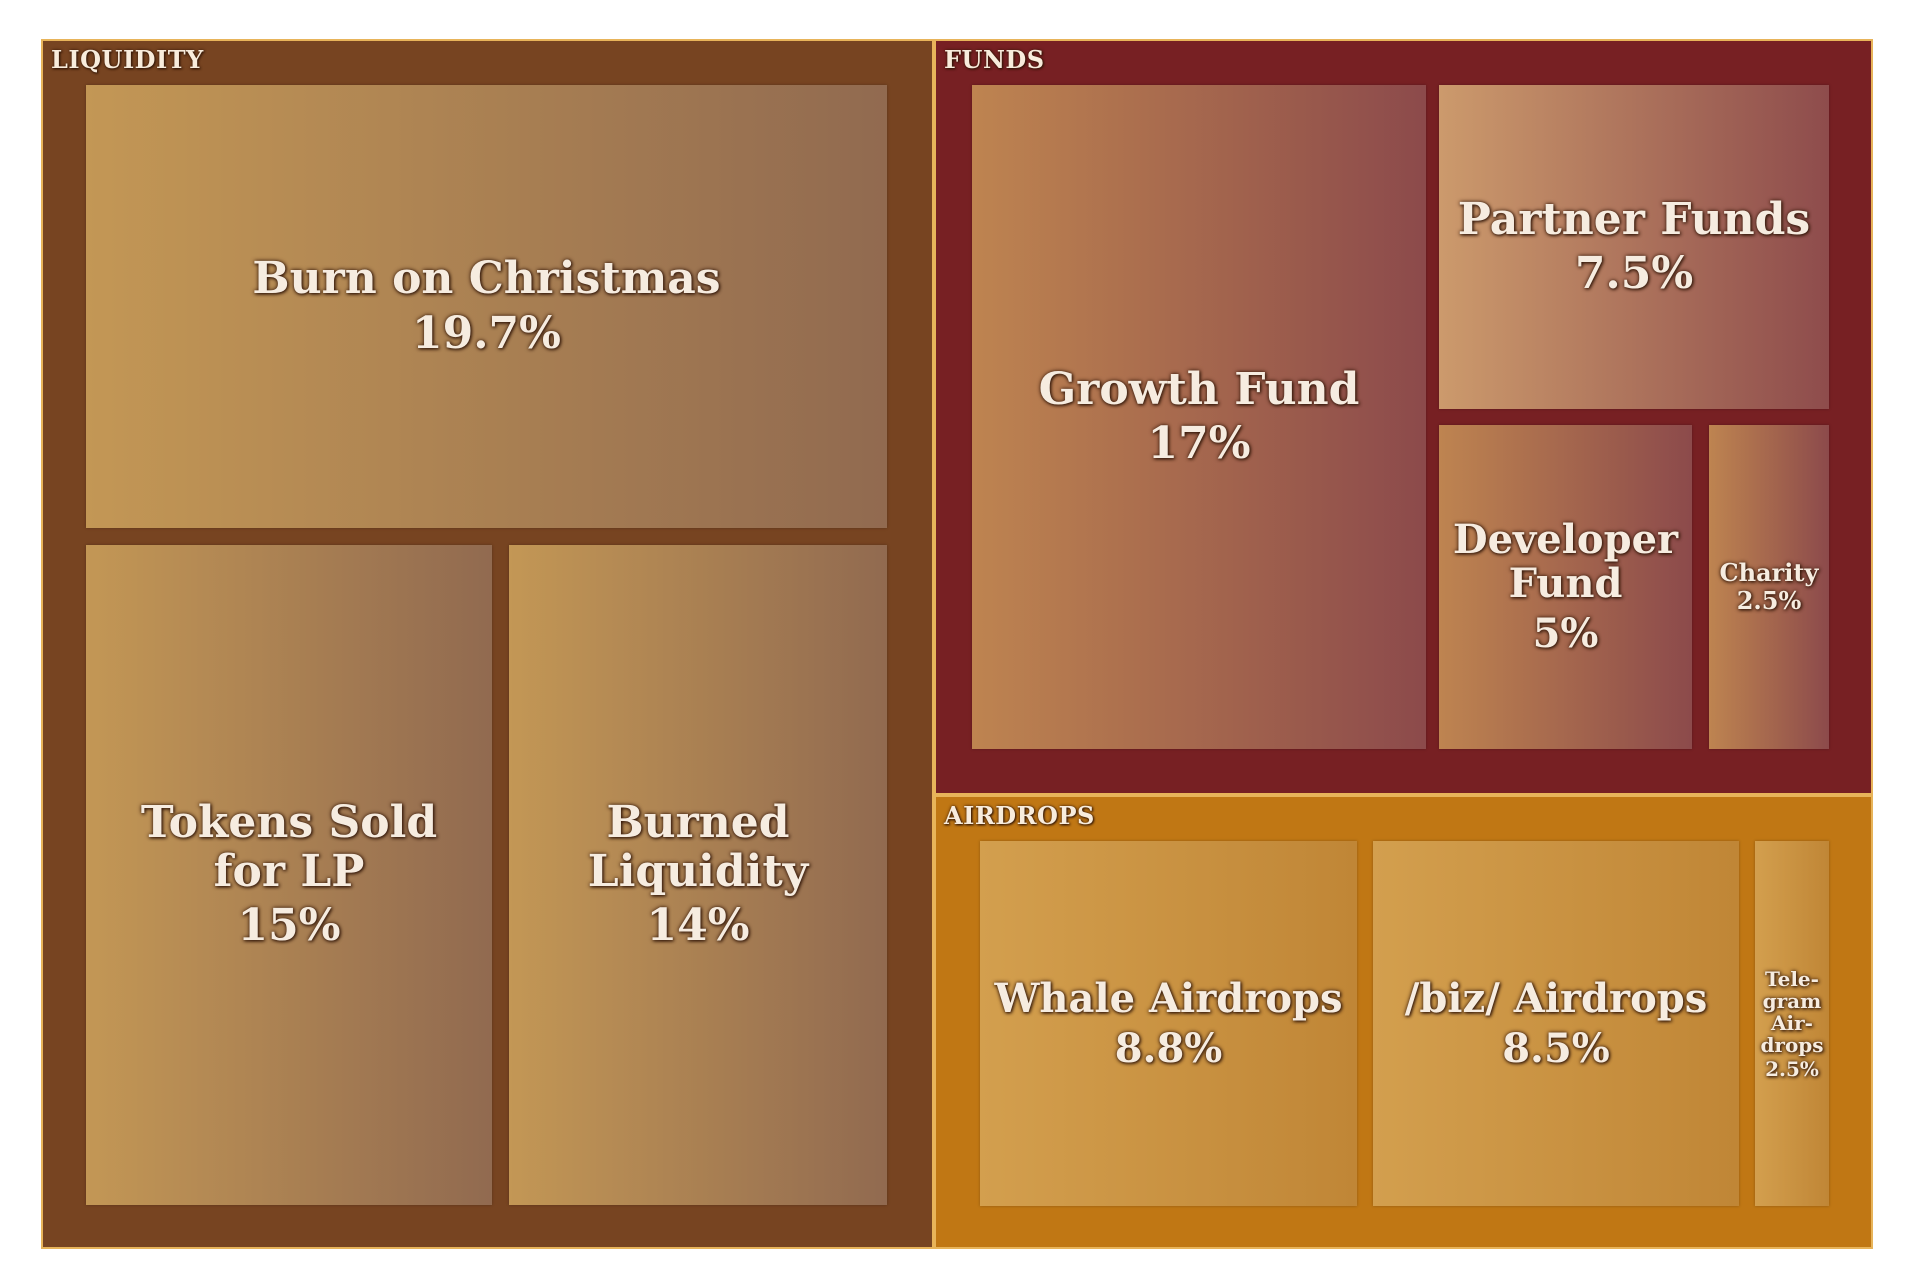 The width and height of the screenshot is (1907, 1286). Describe the element at coordinates (486, 279) in the screenshot. I see `tile-label: Burn on Christmas` at that location.